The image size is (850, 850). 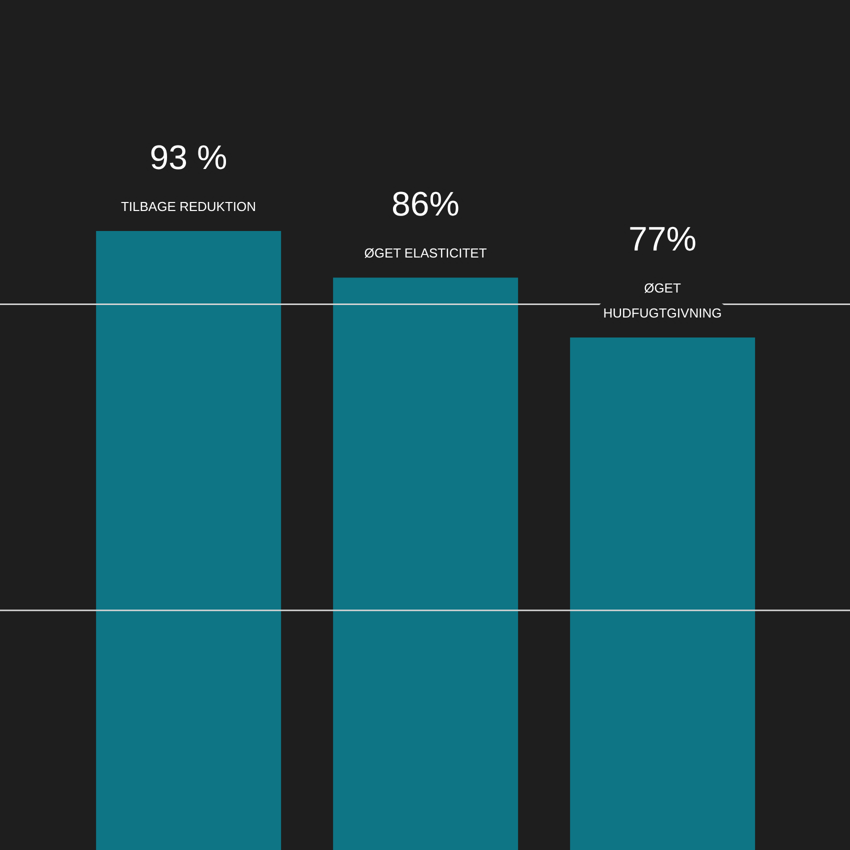 I want to click on data-label: 93 %, so click(x=189, y=158).